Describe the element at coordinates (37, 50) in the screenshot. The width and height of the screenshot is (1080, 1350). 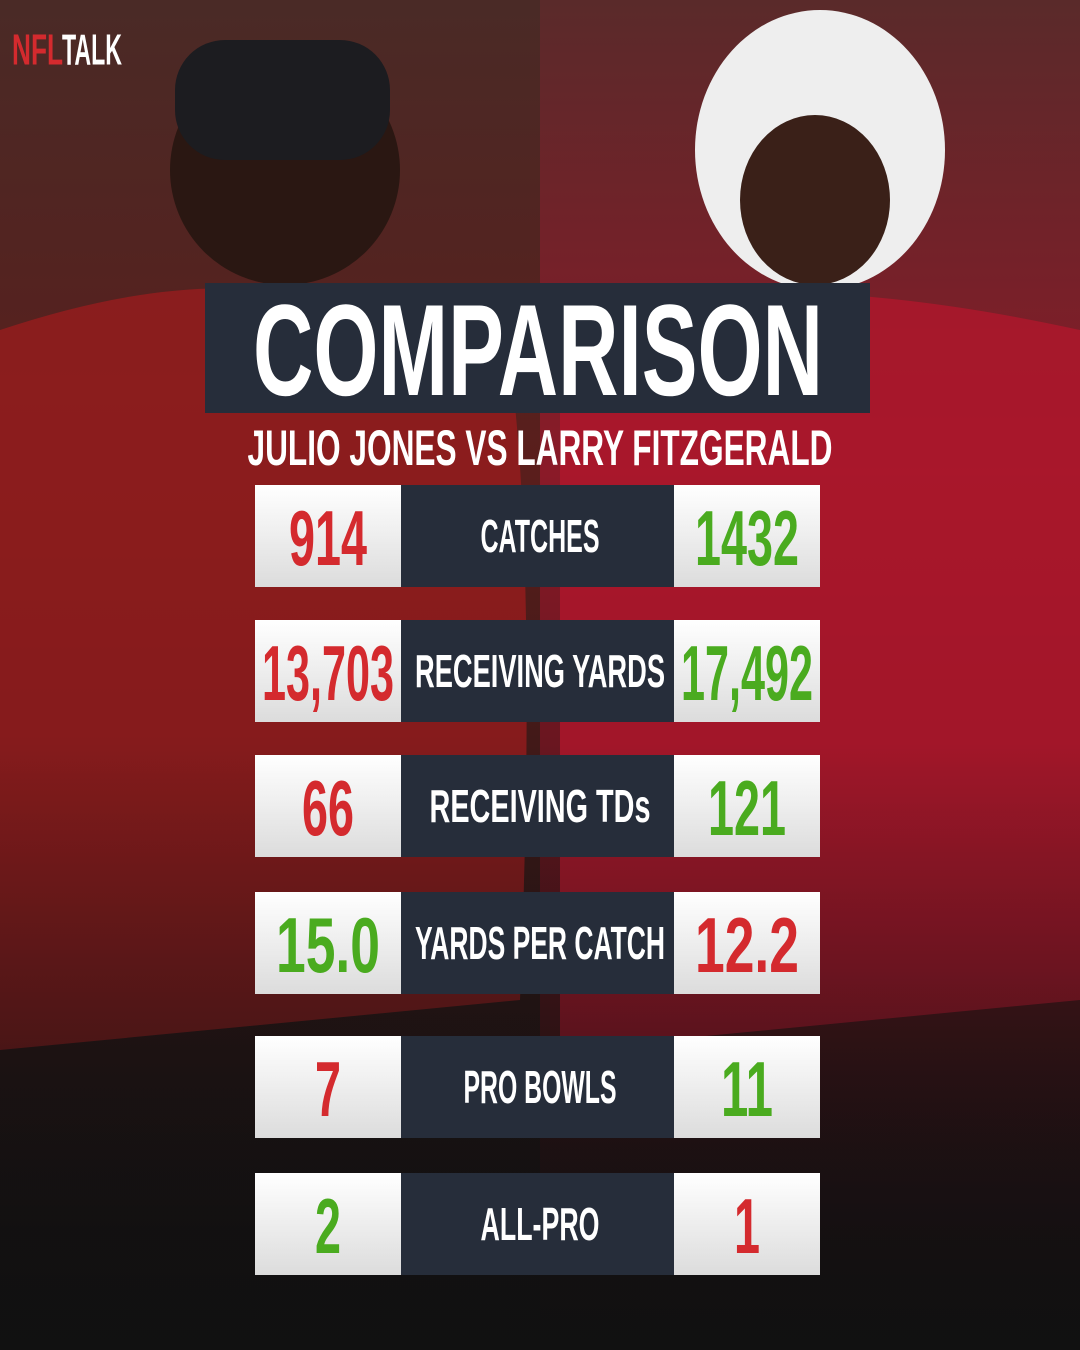
I see `brand-nfl: NFL` at that location.